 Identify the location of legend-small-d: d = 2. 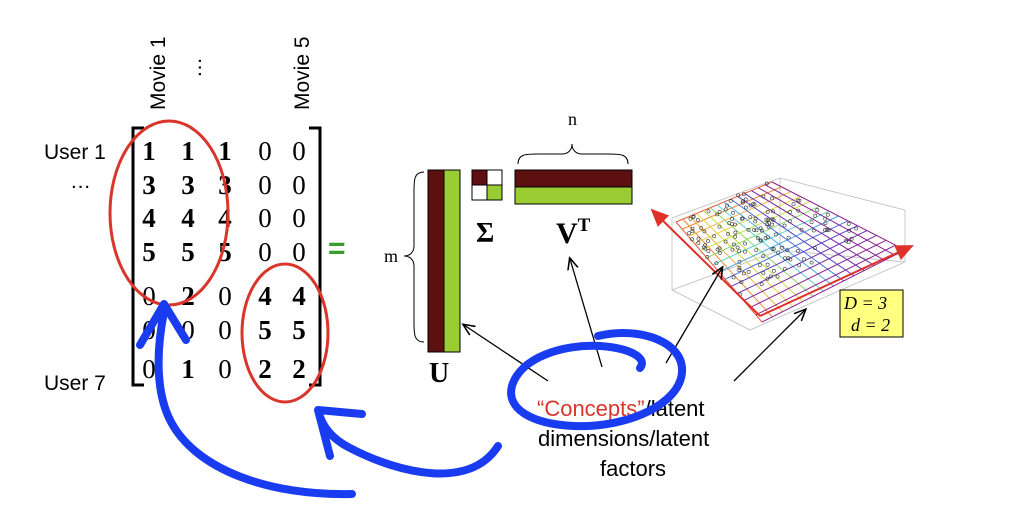
(870, 325).